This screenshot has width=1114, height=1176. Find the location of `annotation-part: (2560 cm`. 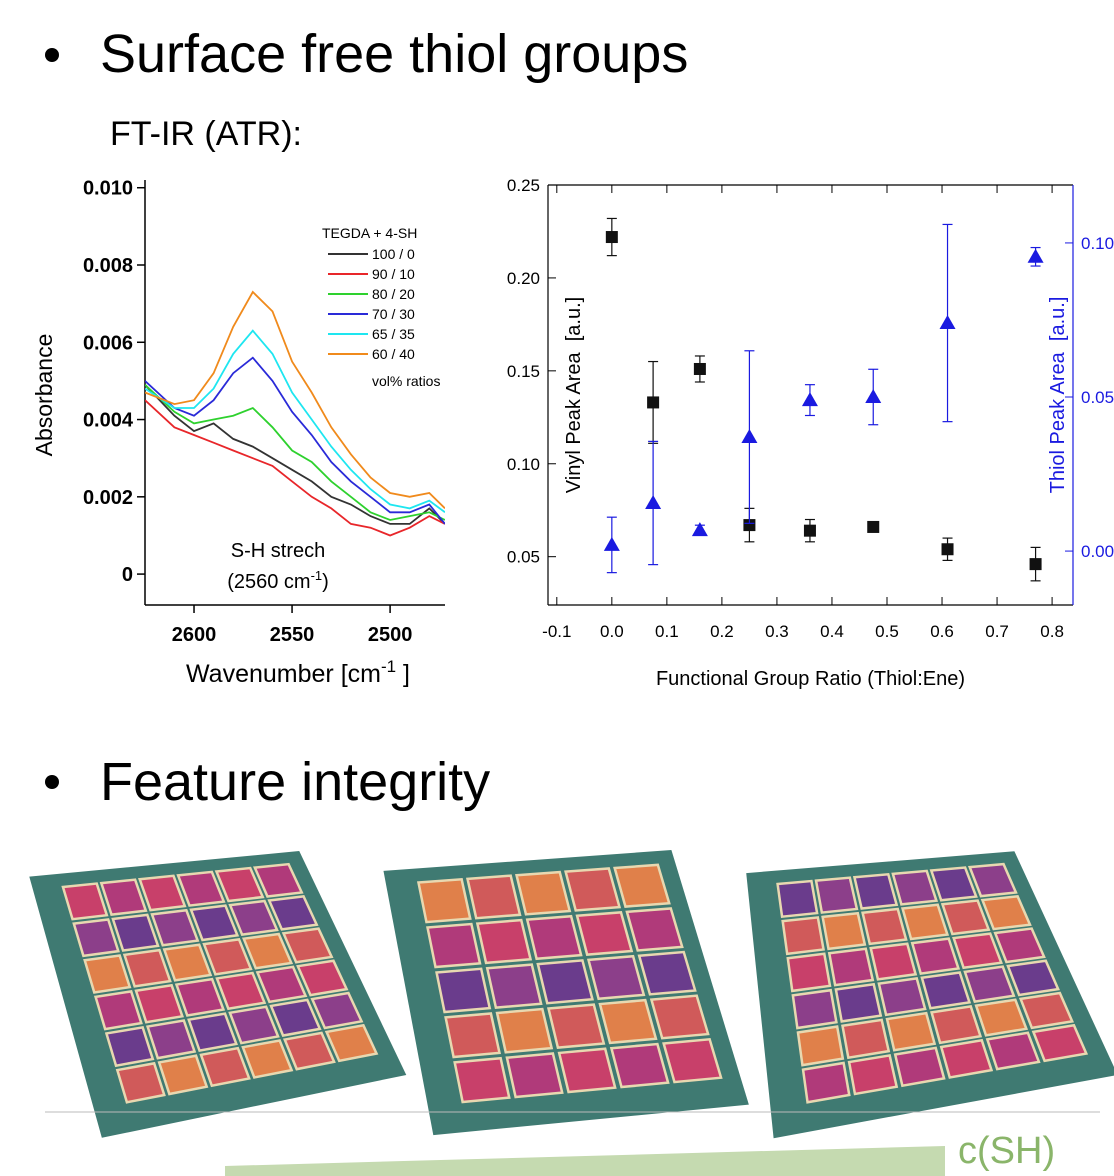

annotation-part: (2560 cm is located at coordinates (268, 582).